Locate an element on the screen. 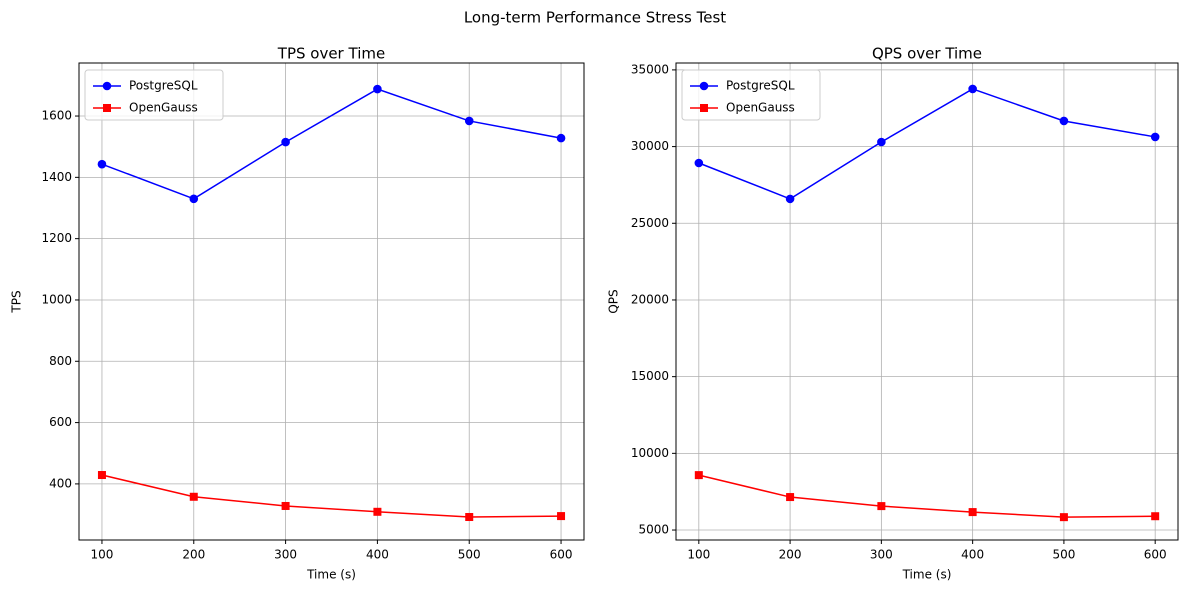 This screenshot has height=592, width=1189. y-tick-label: 15000 is located at coordinates (650, 376).